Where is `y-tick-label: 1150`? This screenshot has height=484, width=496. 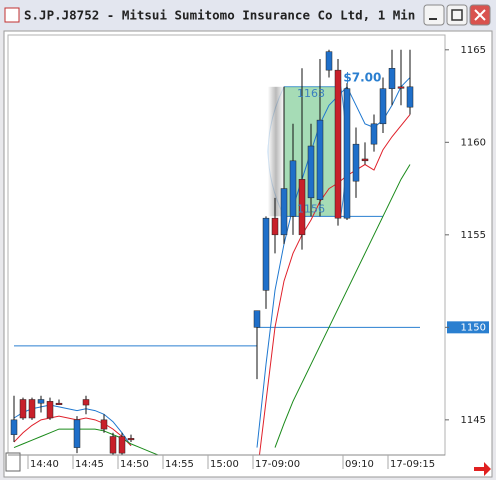 y-tick-label: 1150 is located at coordinates (473, 327).